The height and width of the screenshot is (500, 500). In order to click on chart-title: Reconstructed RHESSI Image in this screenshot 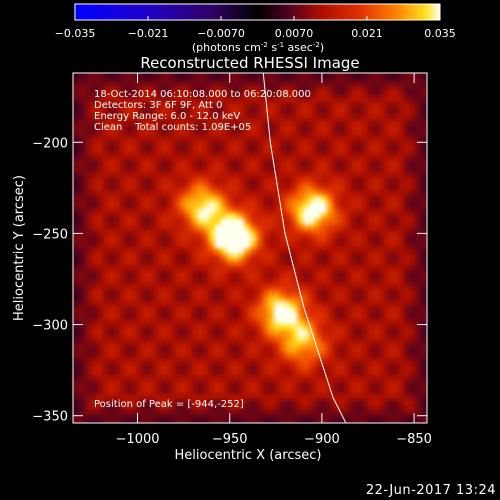, I will do `click(249, 63)`.